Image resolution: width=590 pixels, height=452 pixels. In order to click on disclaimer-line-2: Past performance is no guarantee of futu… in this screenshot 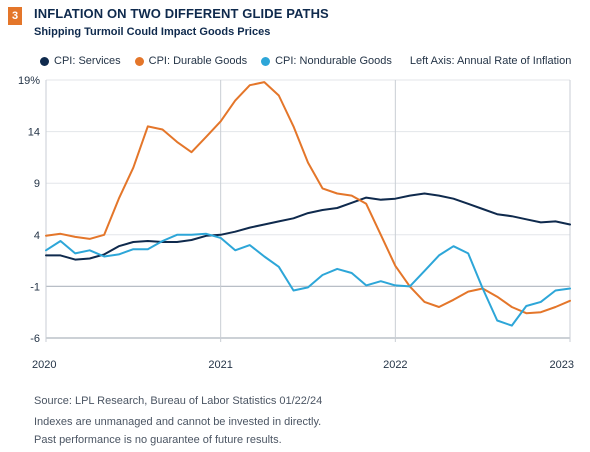, I will do `click(158, 440)`.